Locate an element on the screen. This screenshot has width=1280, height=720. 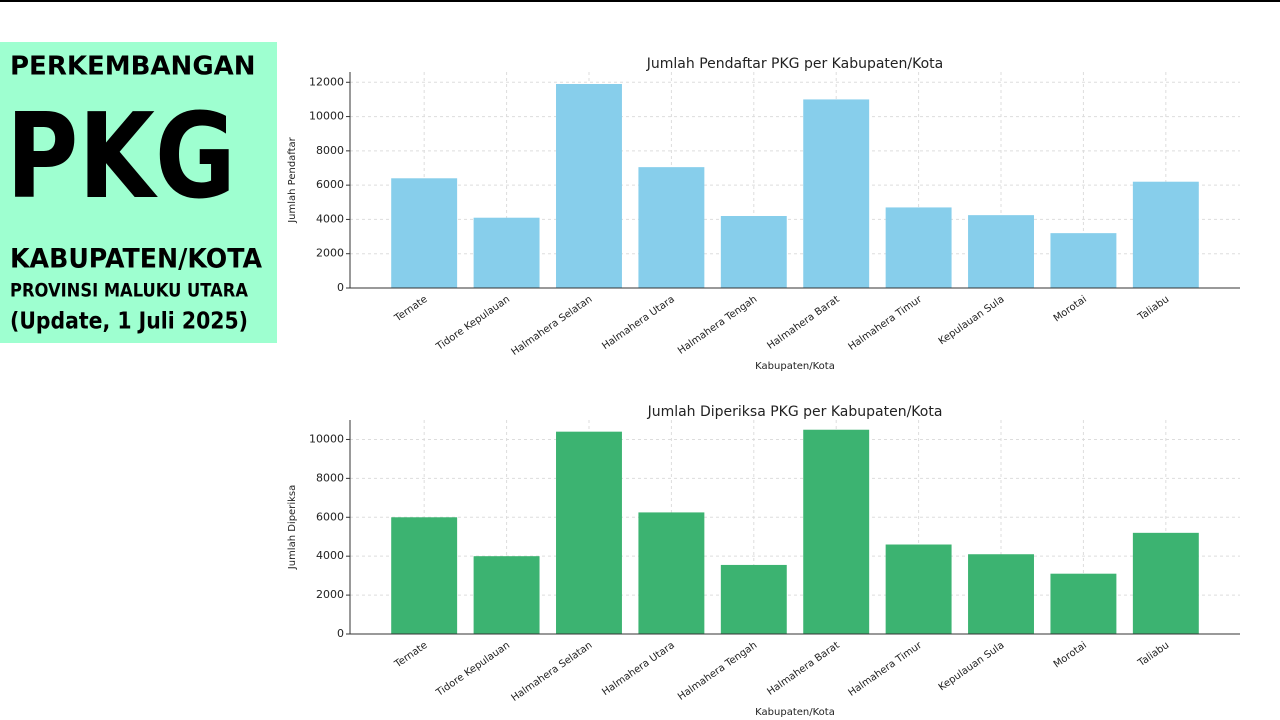
top-border is located at coordinates (640, 1).